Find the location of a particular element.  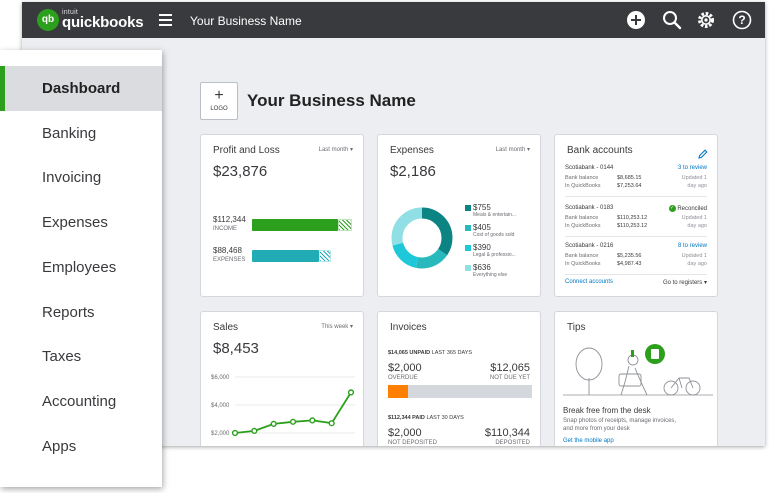

search-icon is located at coordinates (672, 20).